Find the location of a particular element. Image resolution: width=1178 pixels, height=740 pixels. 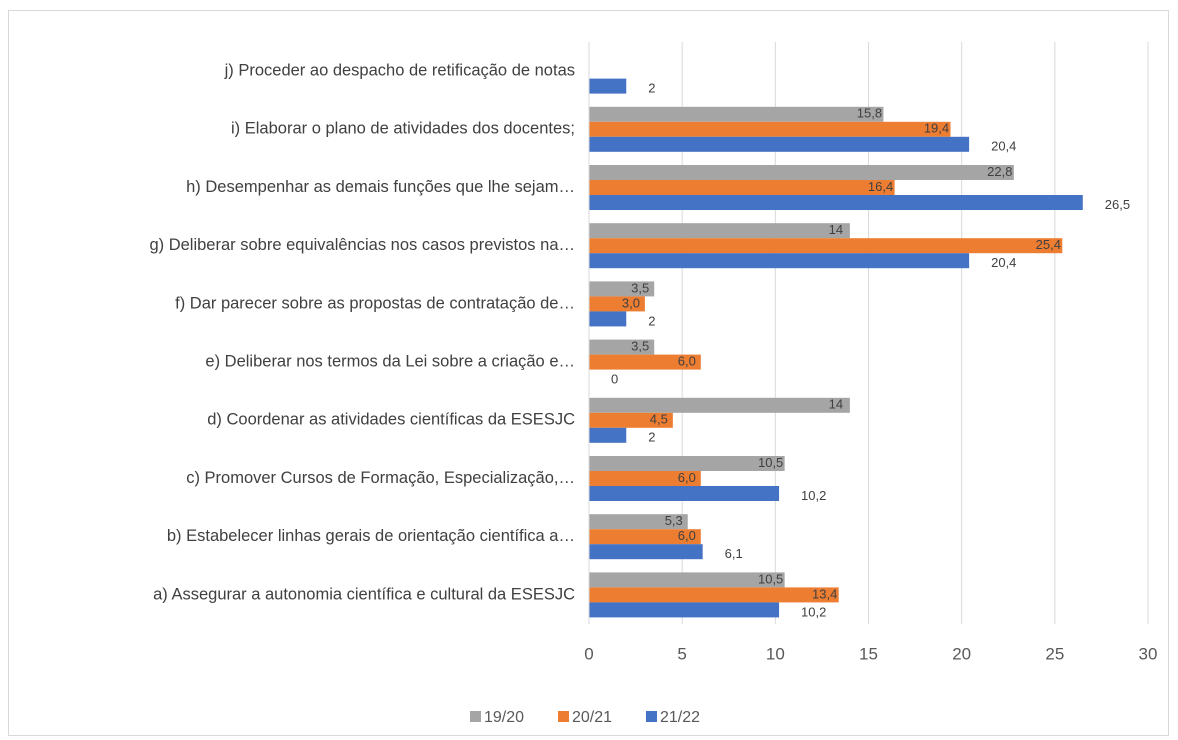

x-tick-label: 20 is located at coordinates (961, 653).